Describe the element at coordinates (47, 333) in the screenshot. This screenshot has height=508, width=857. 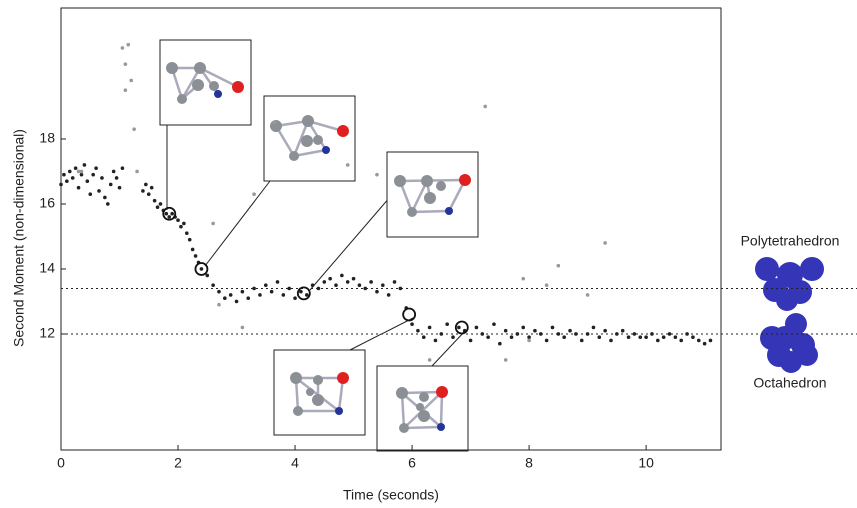
I see `y-tick-label: 12` at that location.